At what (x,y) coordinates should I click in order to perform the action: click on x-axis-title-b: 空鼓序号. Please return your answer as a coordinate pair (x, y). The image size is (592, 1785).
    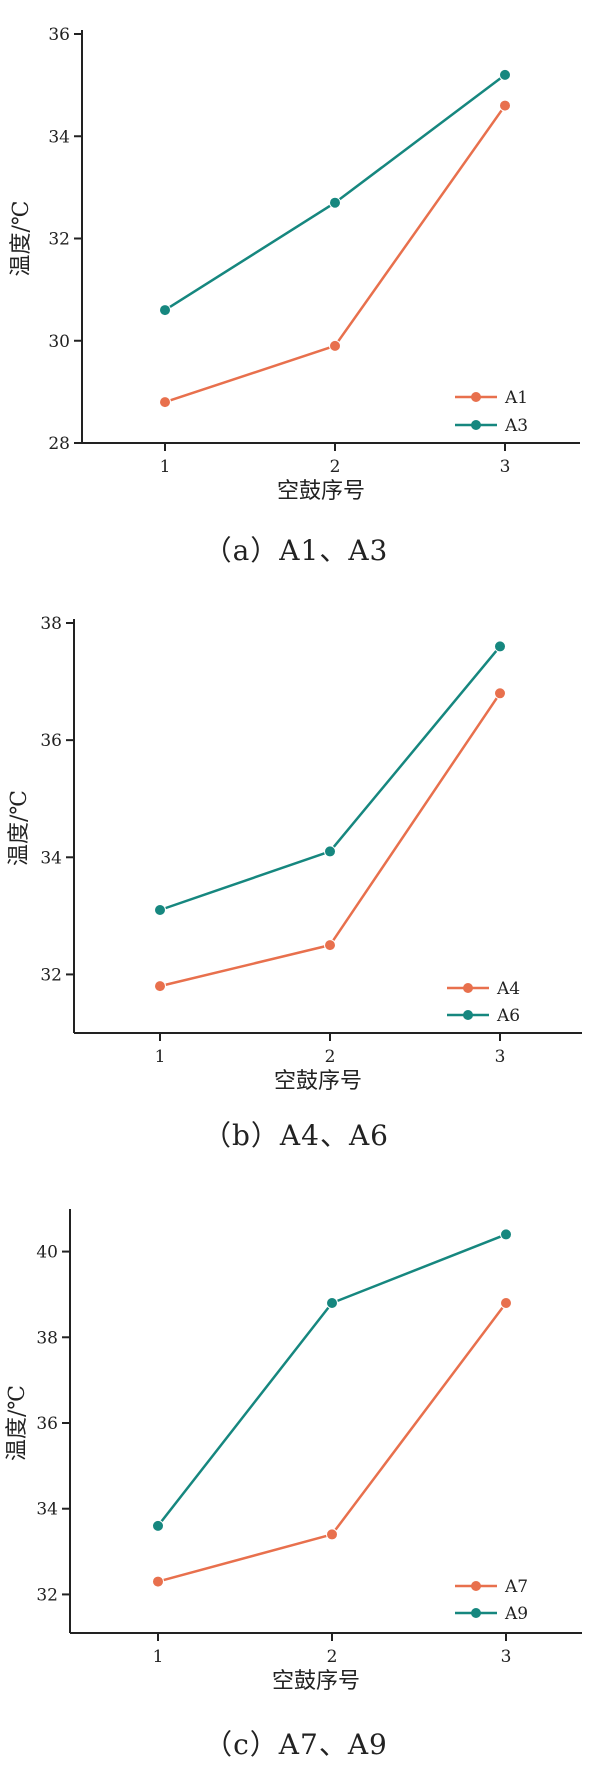
    Looking at the image, I should click on (318, 1081).